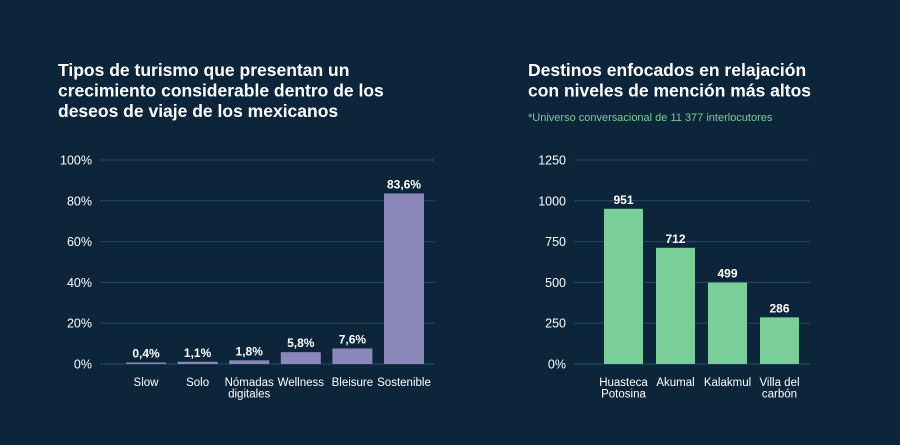 Image resolution: width=900 pixels, height=445 pixels. I want to click on x-category-label: Villa del, so click(779, 383).